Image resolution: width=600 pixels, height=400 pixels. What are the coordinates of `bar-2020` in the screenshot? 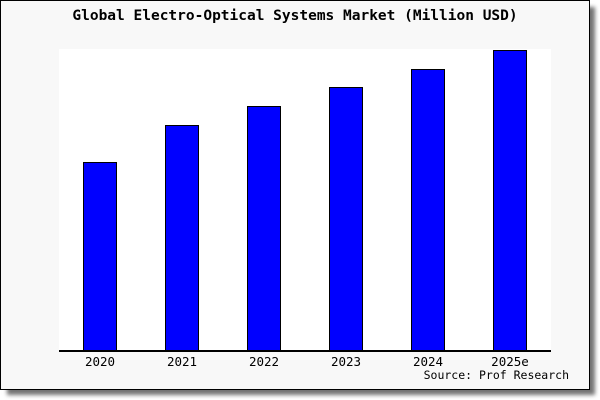 It's located at (100, 255).